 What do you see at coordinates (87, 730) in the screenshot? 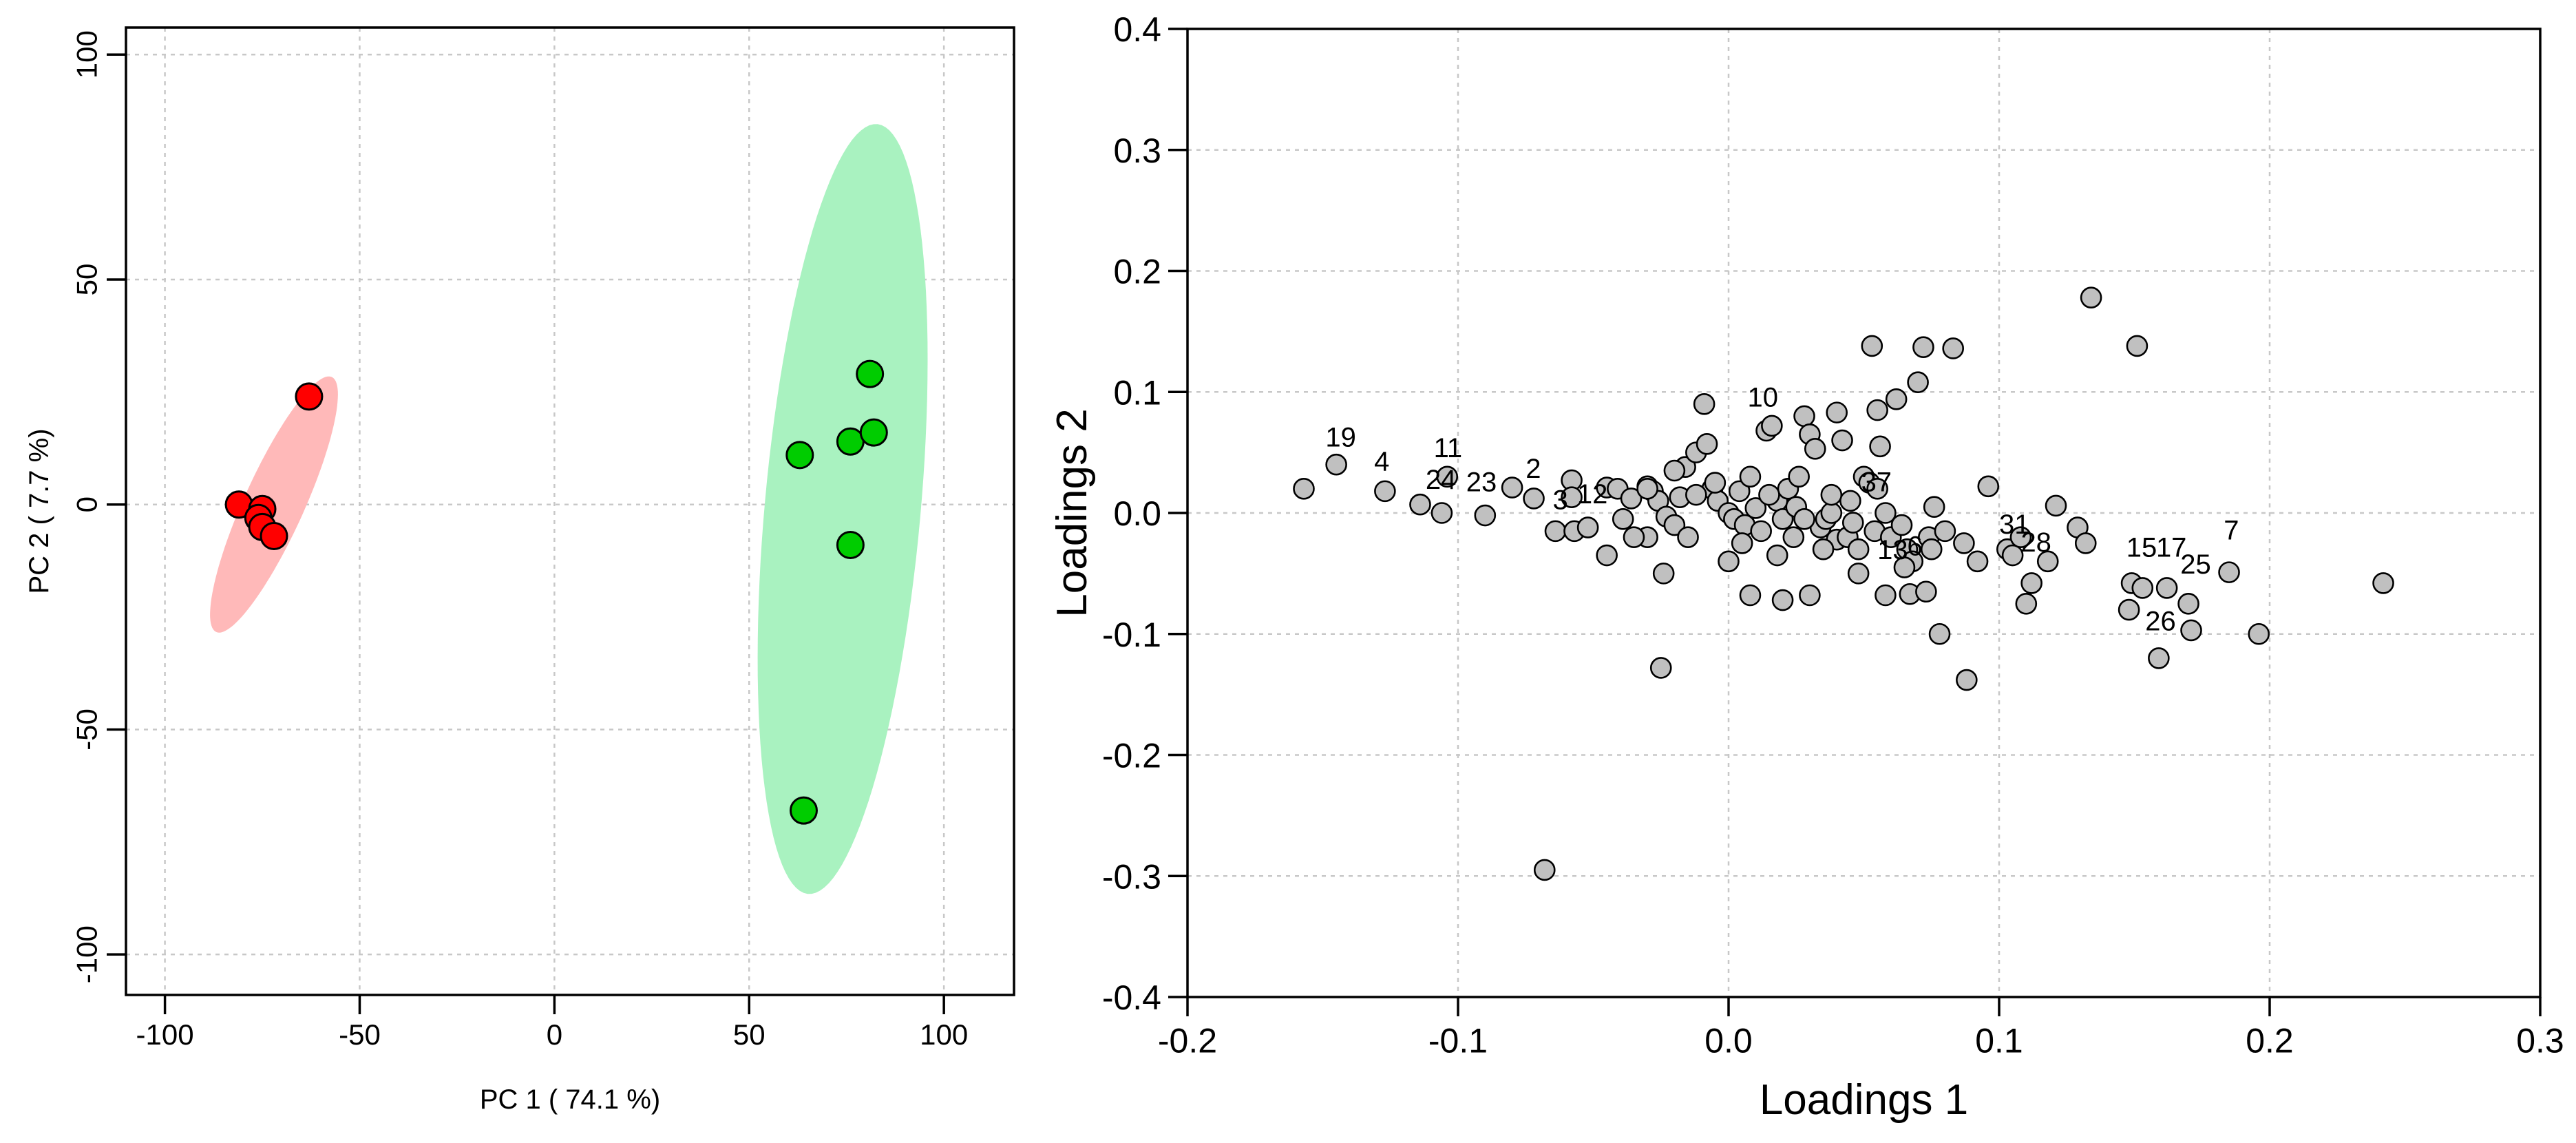
I see `y-tick-label: -50` at bounding box center [87, 730].